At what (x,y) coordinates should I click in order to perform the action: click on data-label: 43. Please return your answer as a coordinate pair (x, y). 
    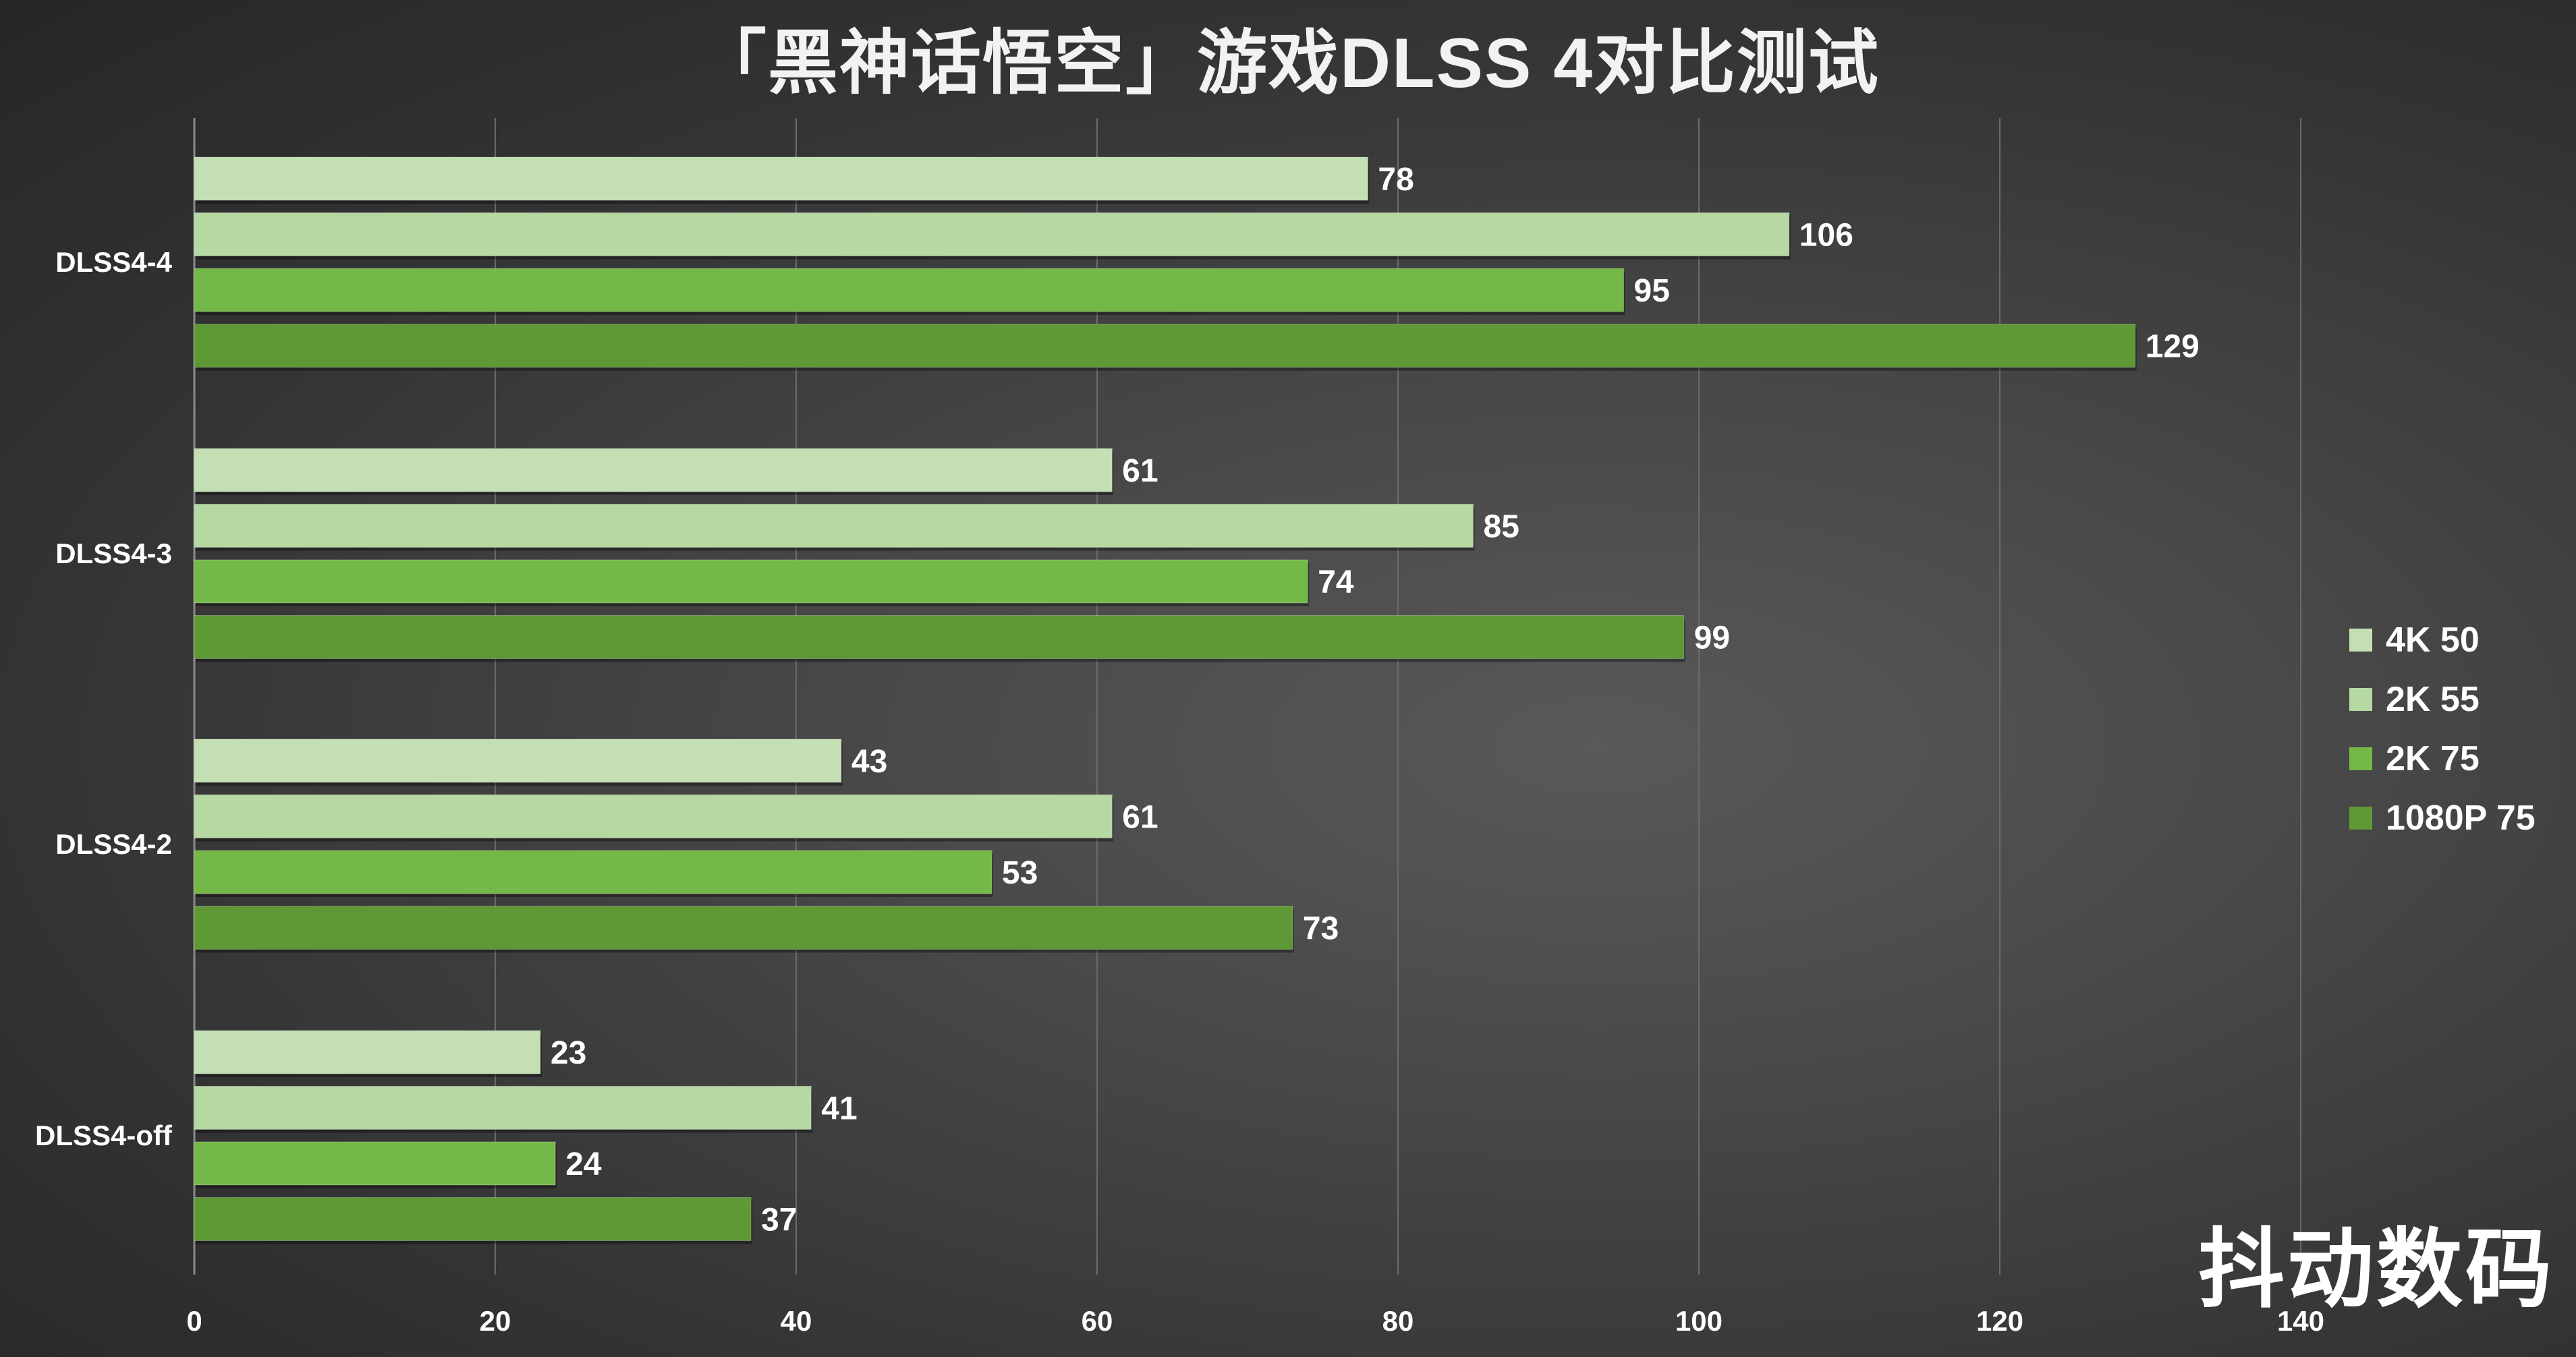
    Looking at the image, I should click on (869, 762).